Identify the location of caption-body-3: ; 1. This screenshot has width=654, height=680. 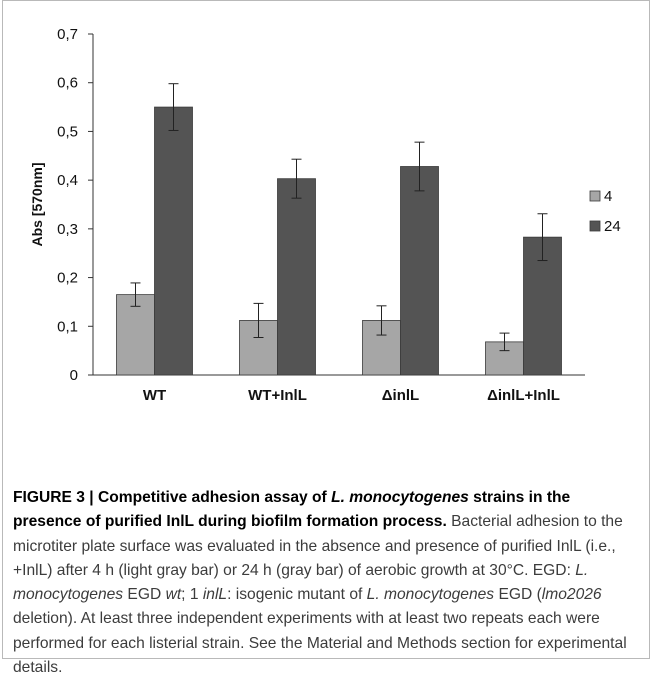
(192, 595).